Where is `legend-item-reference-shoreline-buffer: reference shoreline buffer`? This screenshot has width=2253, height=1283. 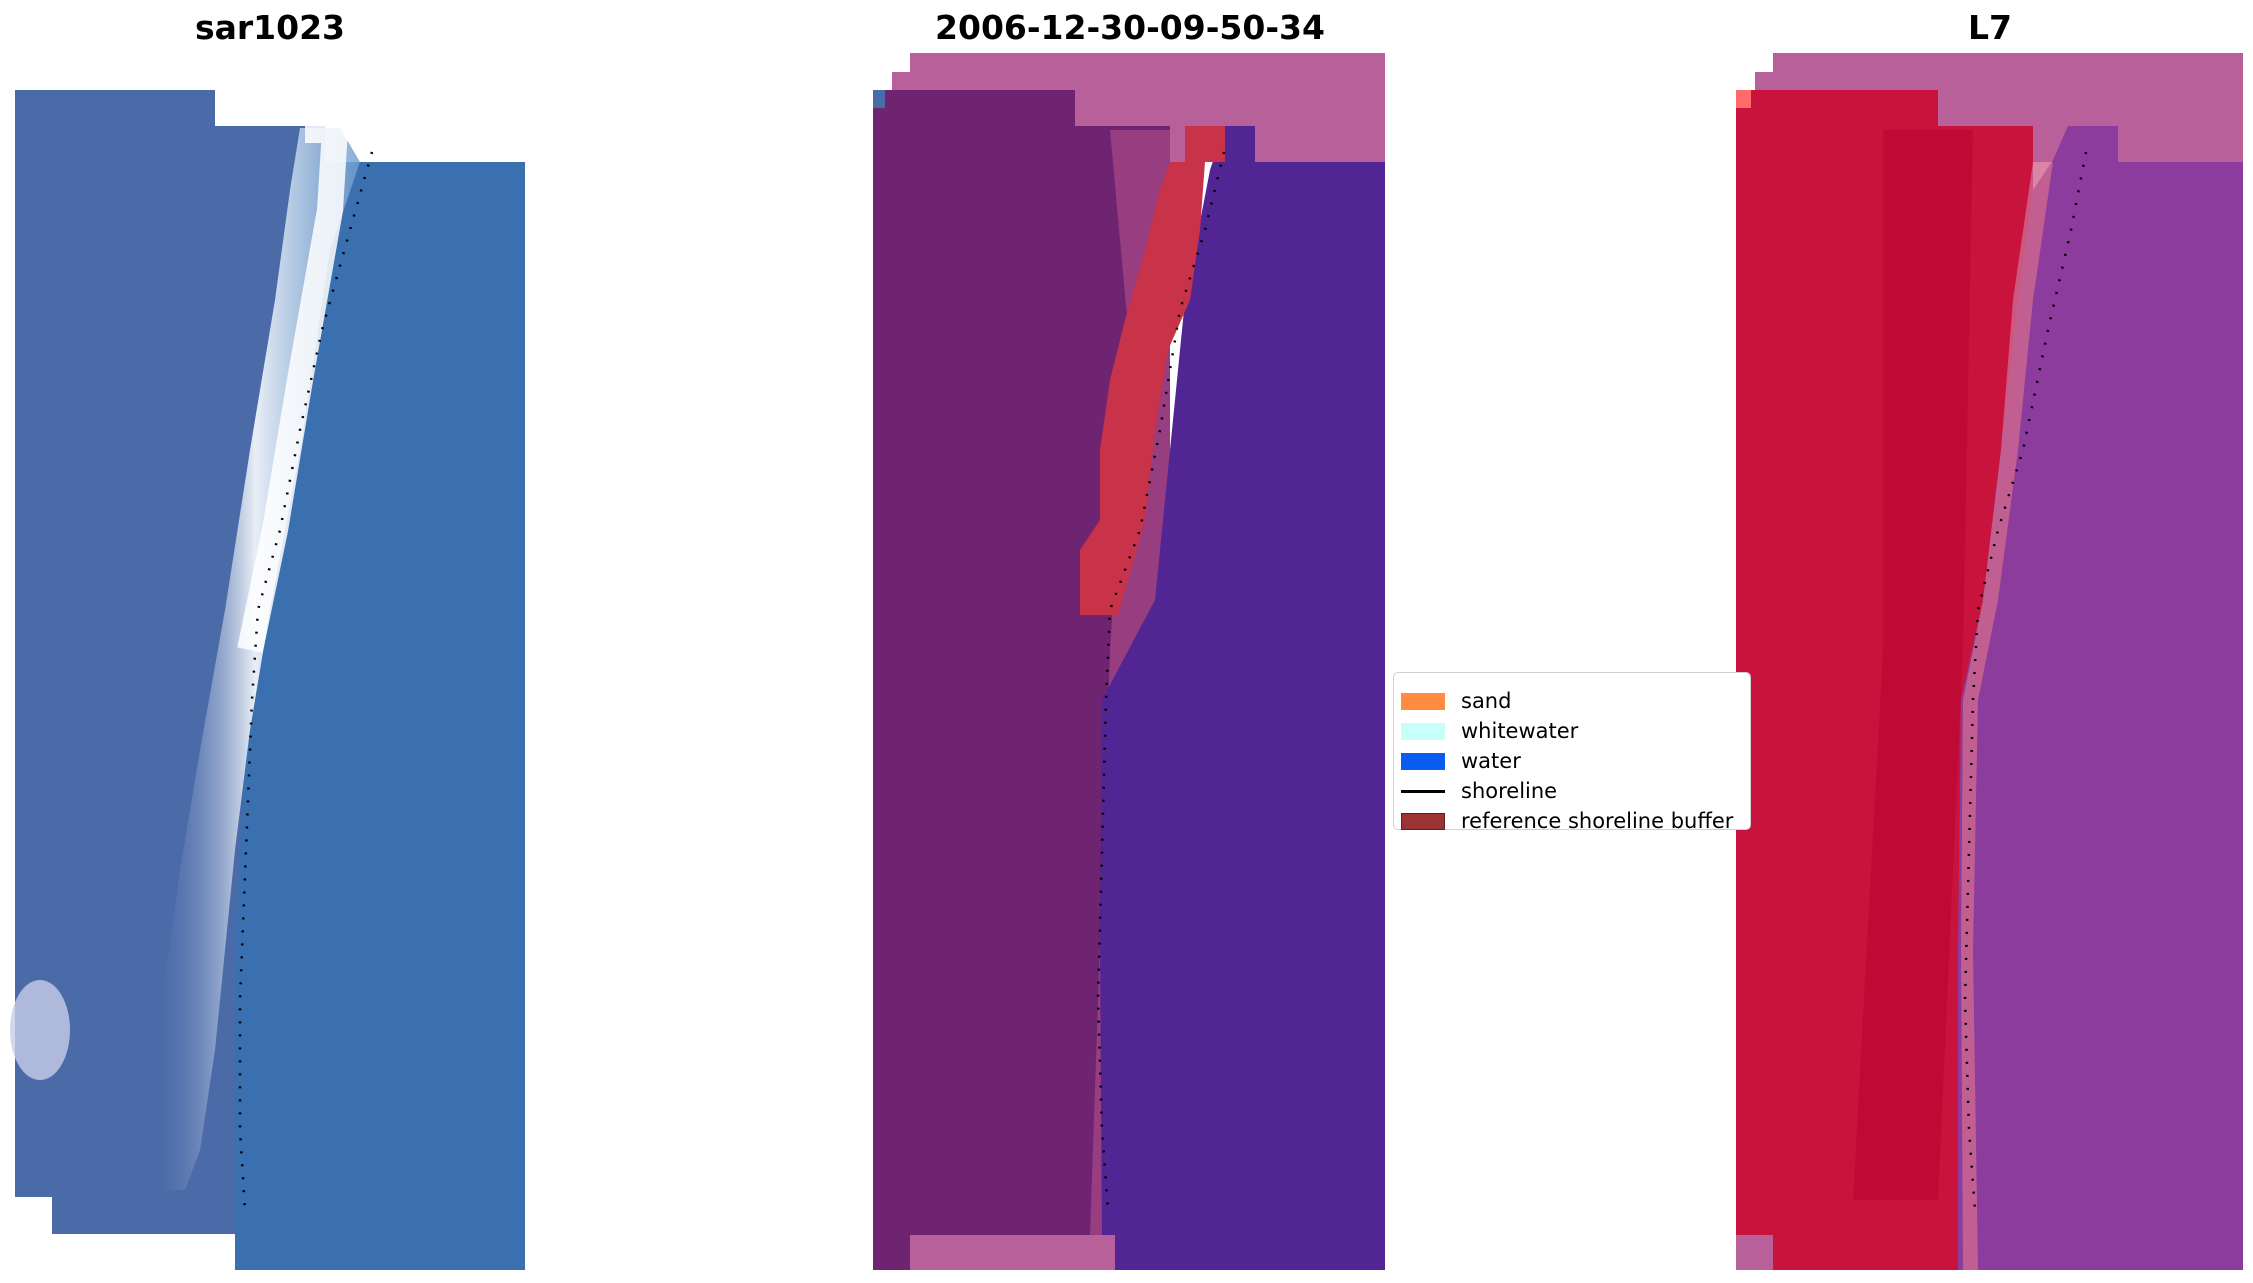
legend-item-reference-shoreline-buffer: reference shoreline buffer is located at coordinates (1567, 821).